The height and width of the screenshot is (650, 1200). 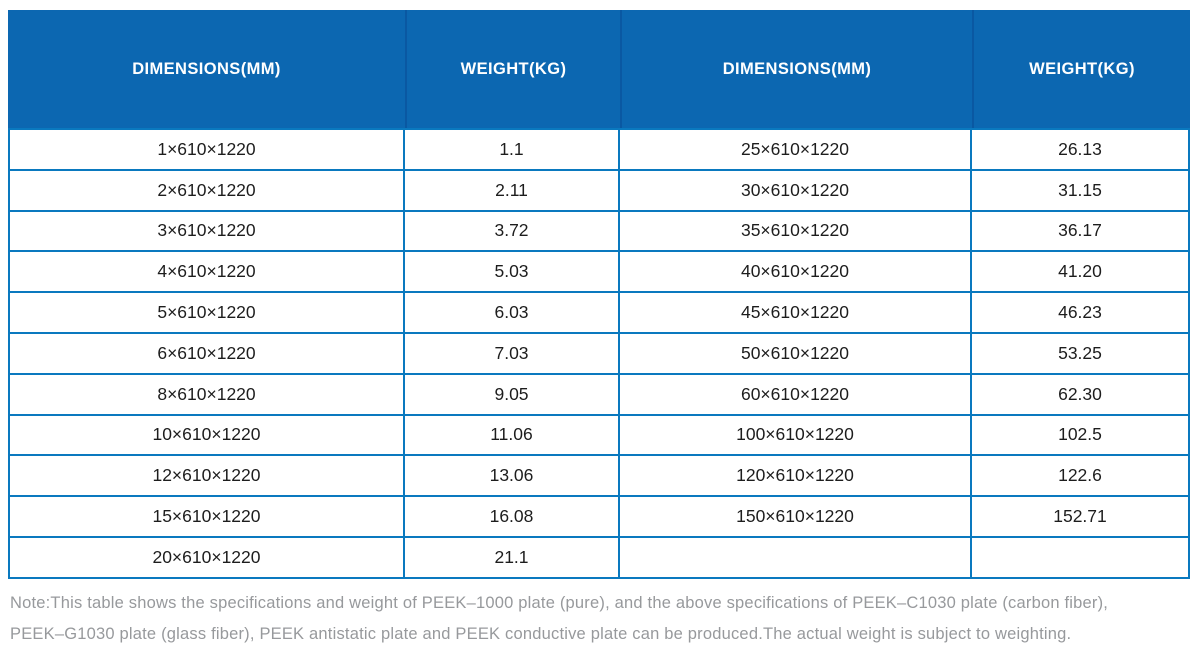 I want to click on column-header-dimensions-right: DIMENSIONS(MM), so click(x=796, y=69).